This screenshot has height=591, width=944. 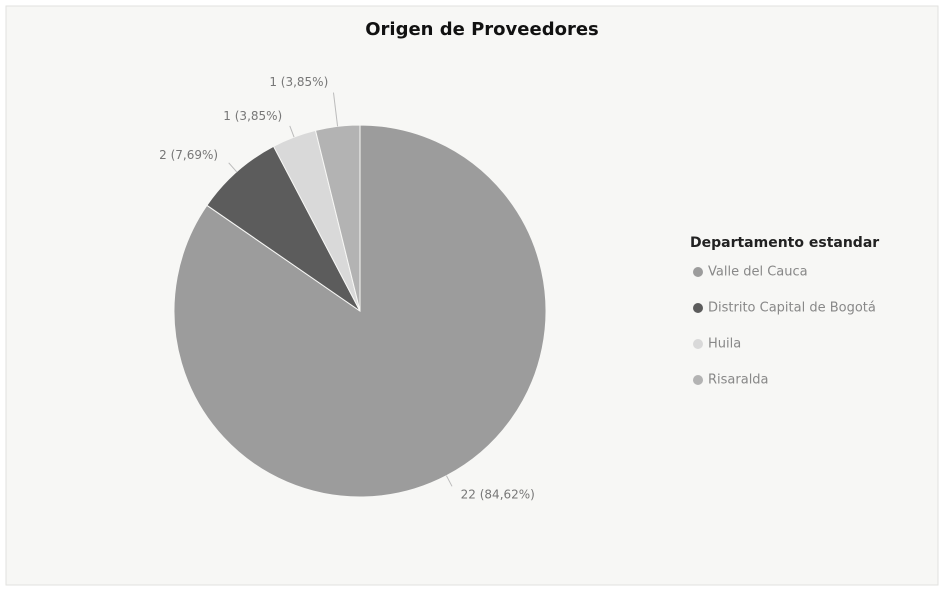 I want to click on data-label: 2 (7,69%), so click(x=188, y=155).